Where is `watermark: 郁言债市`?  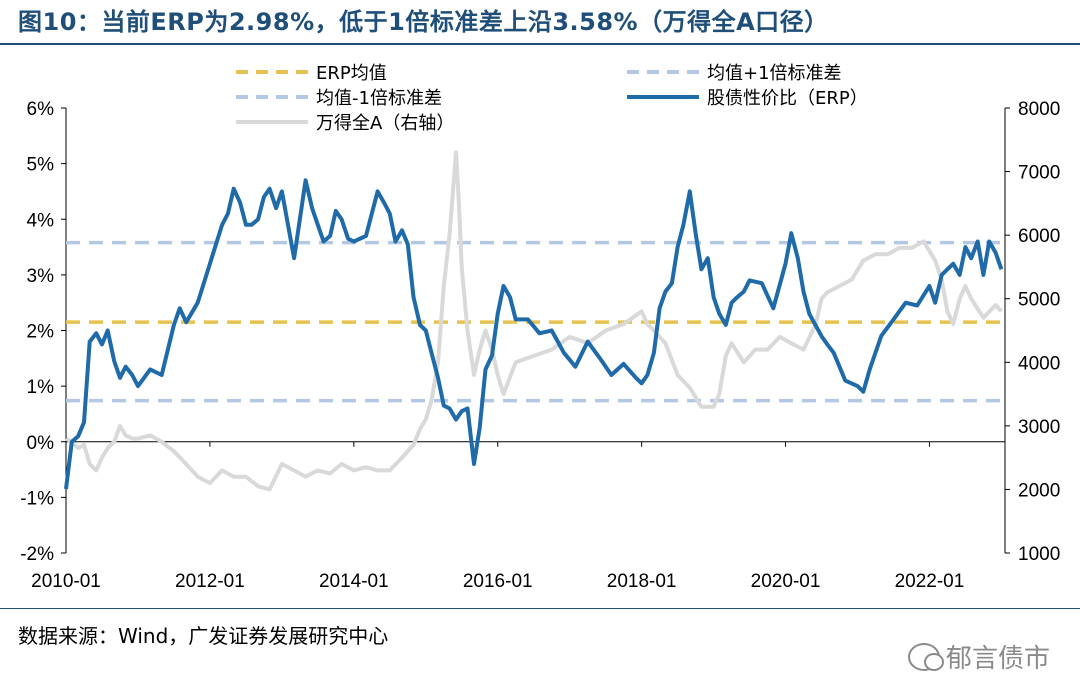
watermark: 郁言债市 is located at coordinates (978, 656).